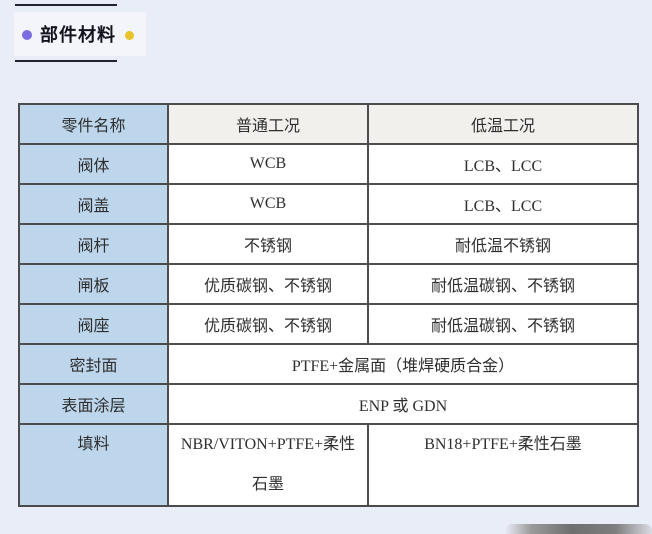 The image size is (652, 534). I want to click on purple-dot-icon, so click(27, 35).